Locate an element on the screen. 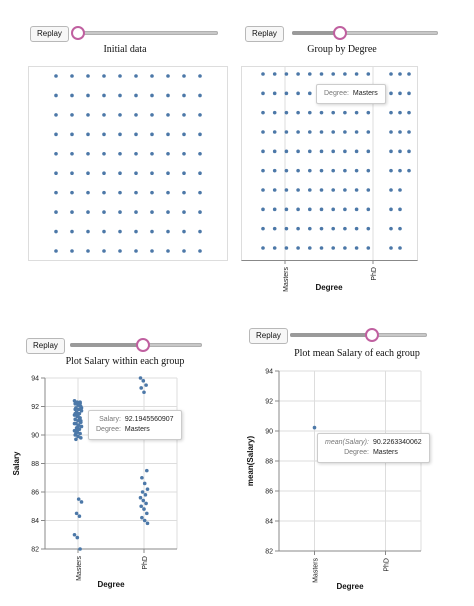 The width and height of the screenshot is (474, 606). tooltip-table: mean(Salary): 90.2263340062 Degree: Masters is located at coordinates (373, 448).